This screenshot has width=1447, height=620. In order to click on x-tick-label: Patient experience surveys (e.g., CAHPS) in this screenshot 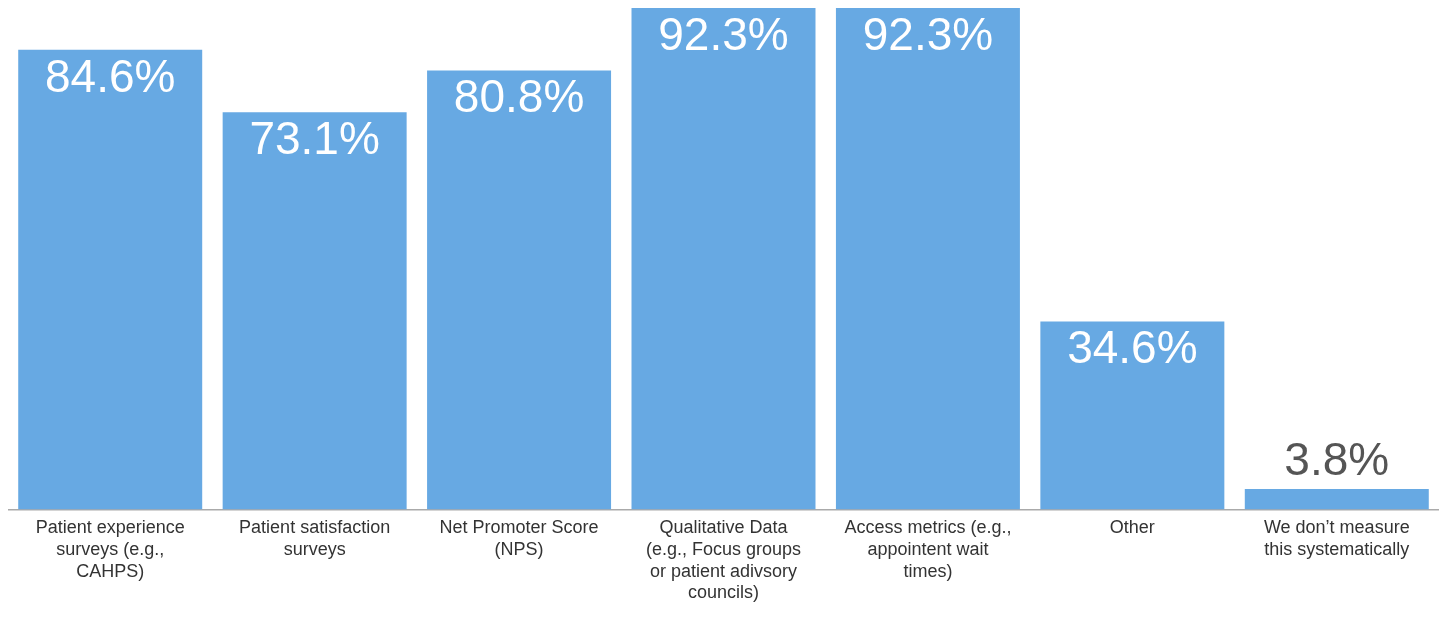, I will do `click(110, 549)`.